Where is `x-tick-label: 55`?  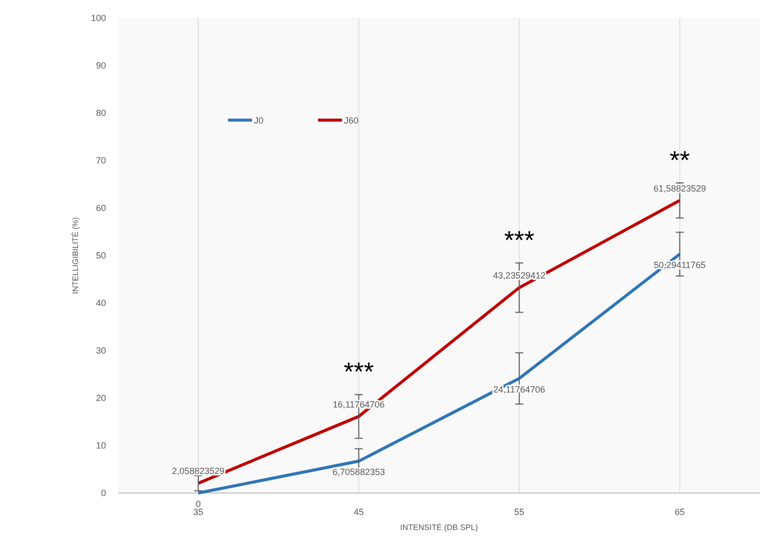 x-tick-label: 55 is located at coordinates (519, 512).